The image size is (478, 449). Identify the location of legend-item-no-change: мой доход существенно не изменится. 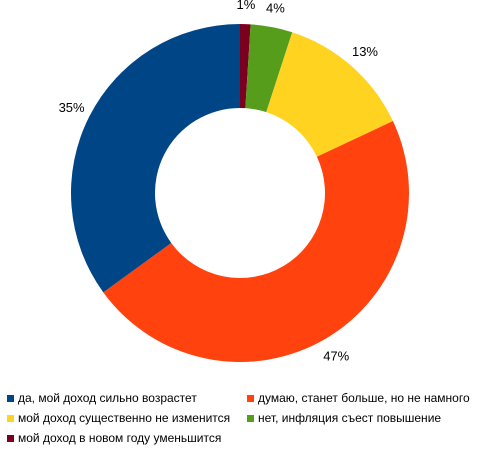
(127, 418).